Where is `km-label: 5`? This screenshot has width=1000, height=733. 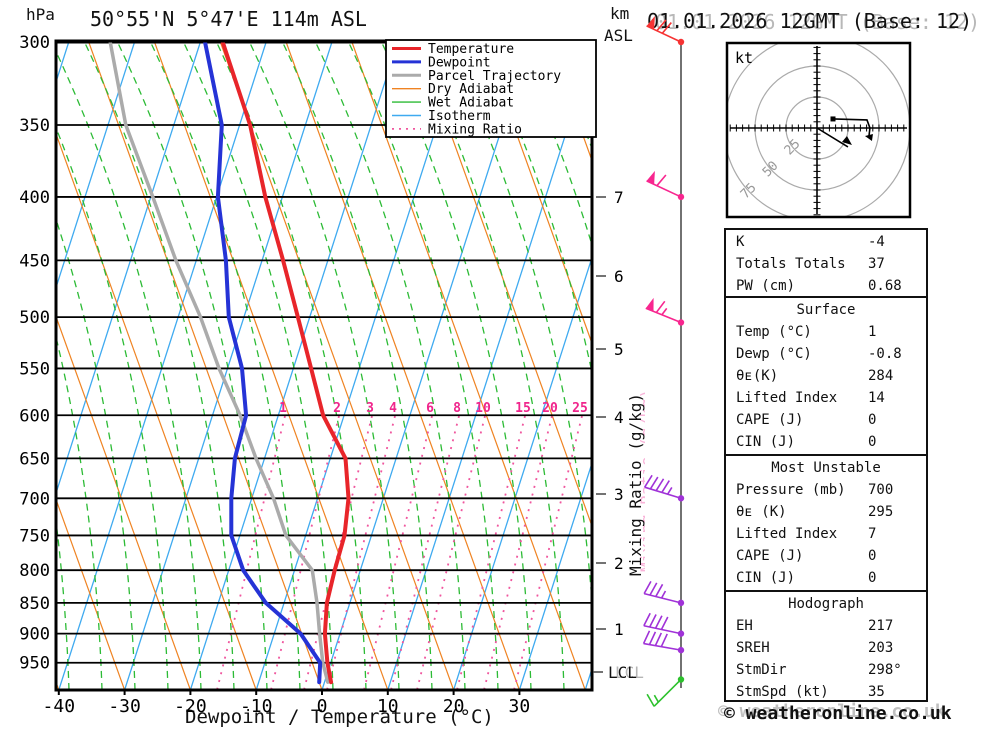
km-label: 5 is located at coordinates (619, 349).